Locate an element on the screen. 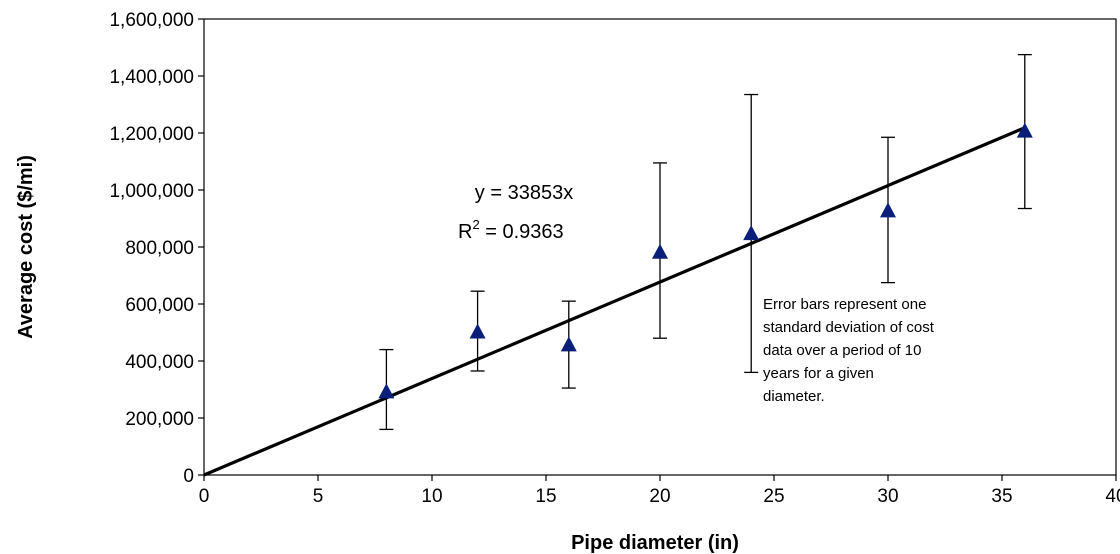  y-axis-title: Average cost ($/mi) is located at coordinates (26, 247).